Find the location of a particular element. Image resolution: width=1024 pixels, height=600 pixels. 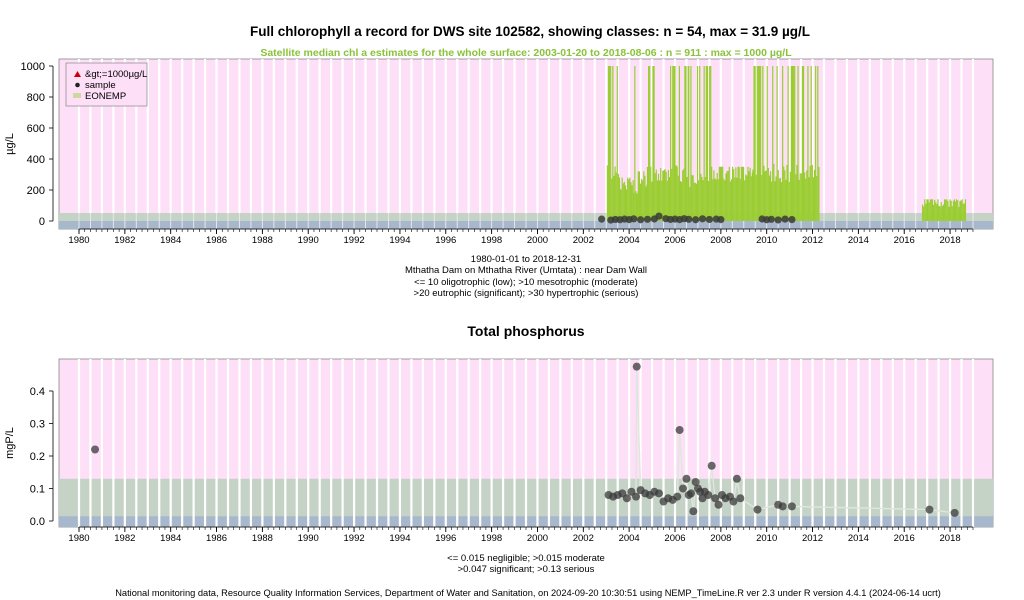

satellite-series is located at coordinates (786, 143).